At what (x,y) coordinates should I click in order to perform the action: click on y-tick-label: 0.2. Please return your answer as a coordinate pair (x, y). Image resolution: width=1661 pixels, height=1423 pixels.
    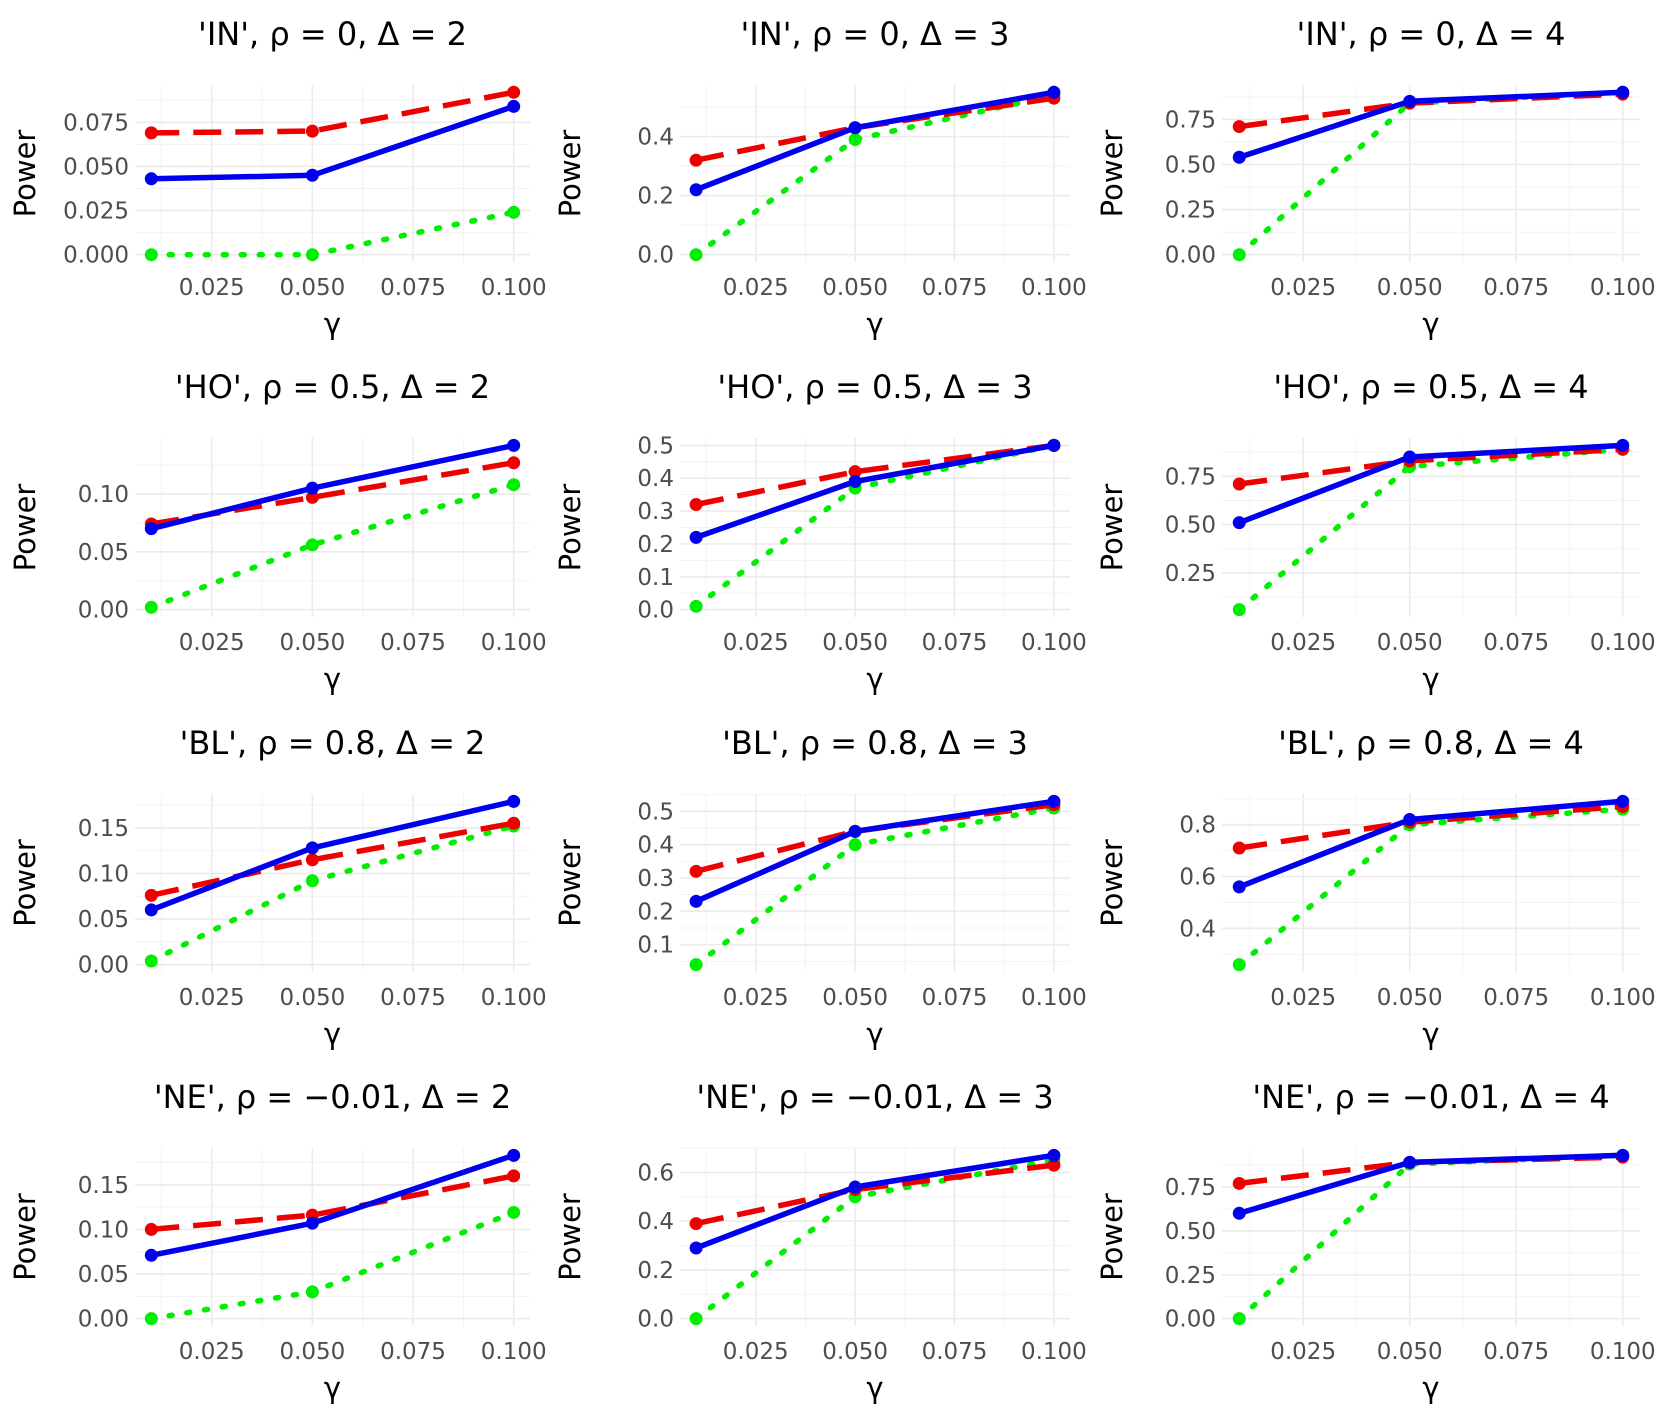
    Looking at the image, I should click on (655, 1271).